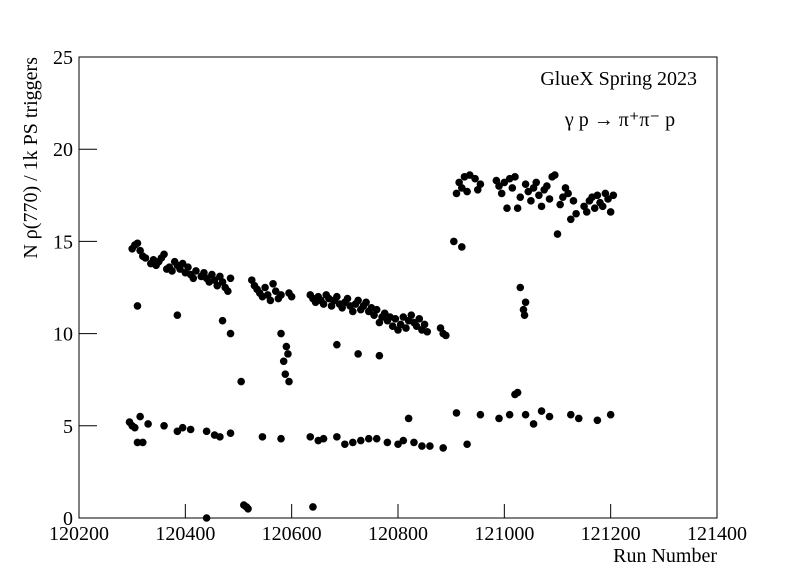  I want to click on y-tick-label: 25, so click(63, 58).